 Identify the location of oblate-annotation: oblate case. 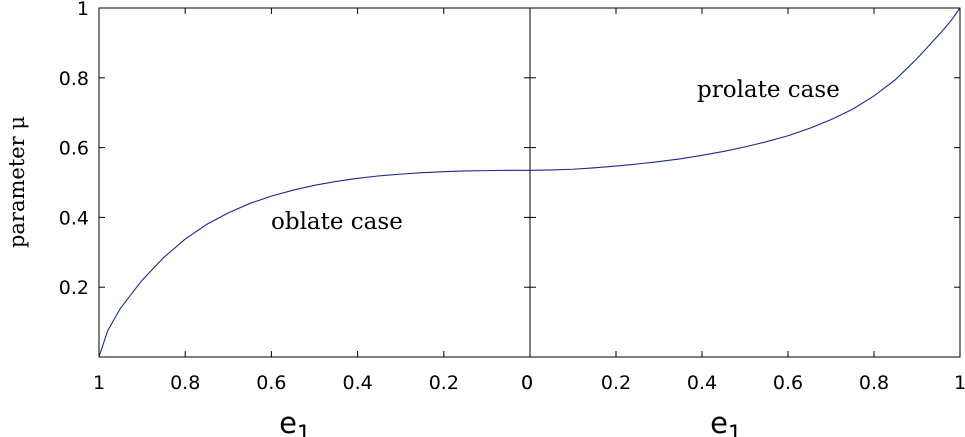
(337, 222).